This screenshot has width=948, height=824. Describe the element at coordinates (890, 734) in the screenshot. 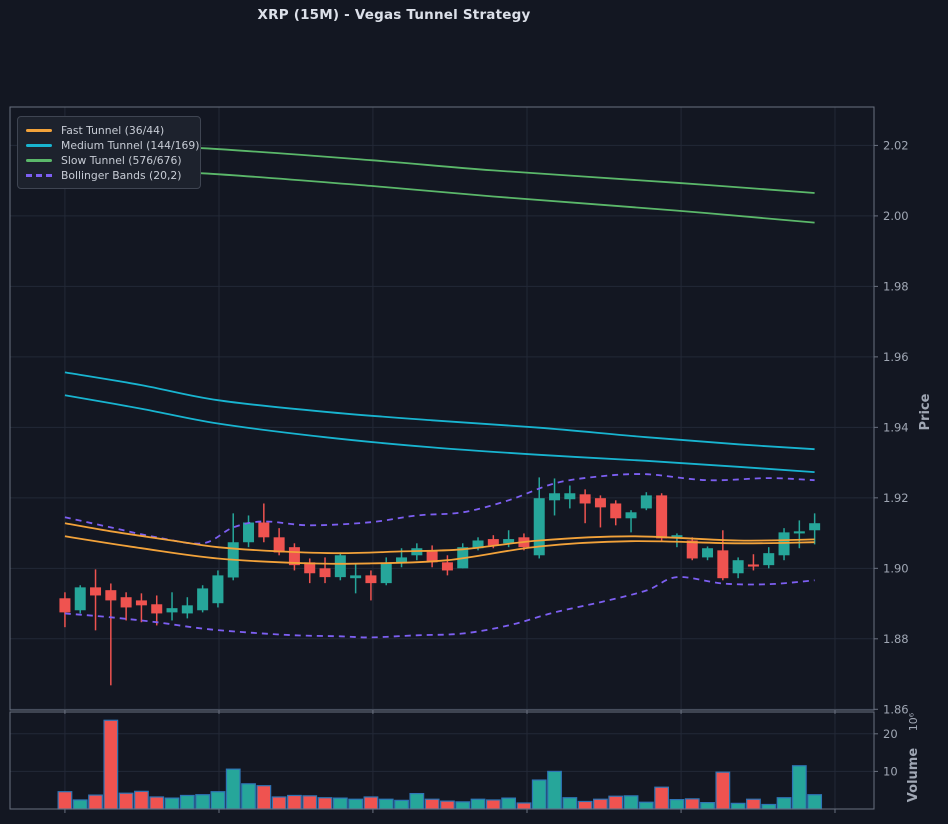

I see `volume-tick-label: 20` at that location.